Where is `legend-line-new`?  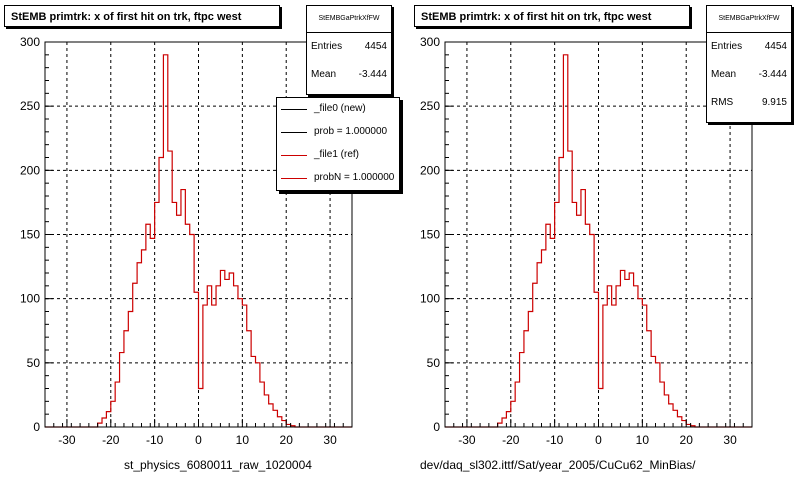 legend-line-new is located at coordinates (294, 109).